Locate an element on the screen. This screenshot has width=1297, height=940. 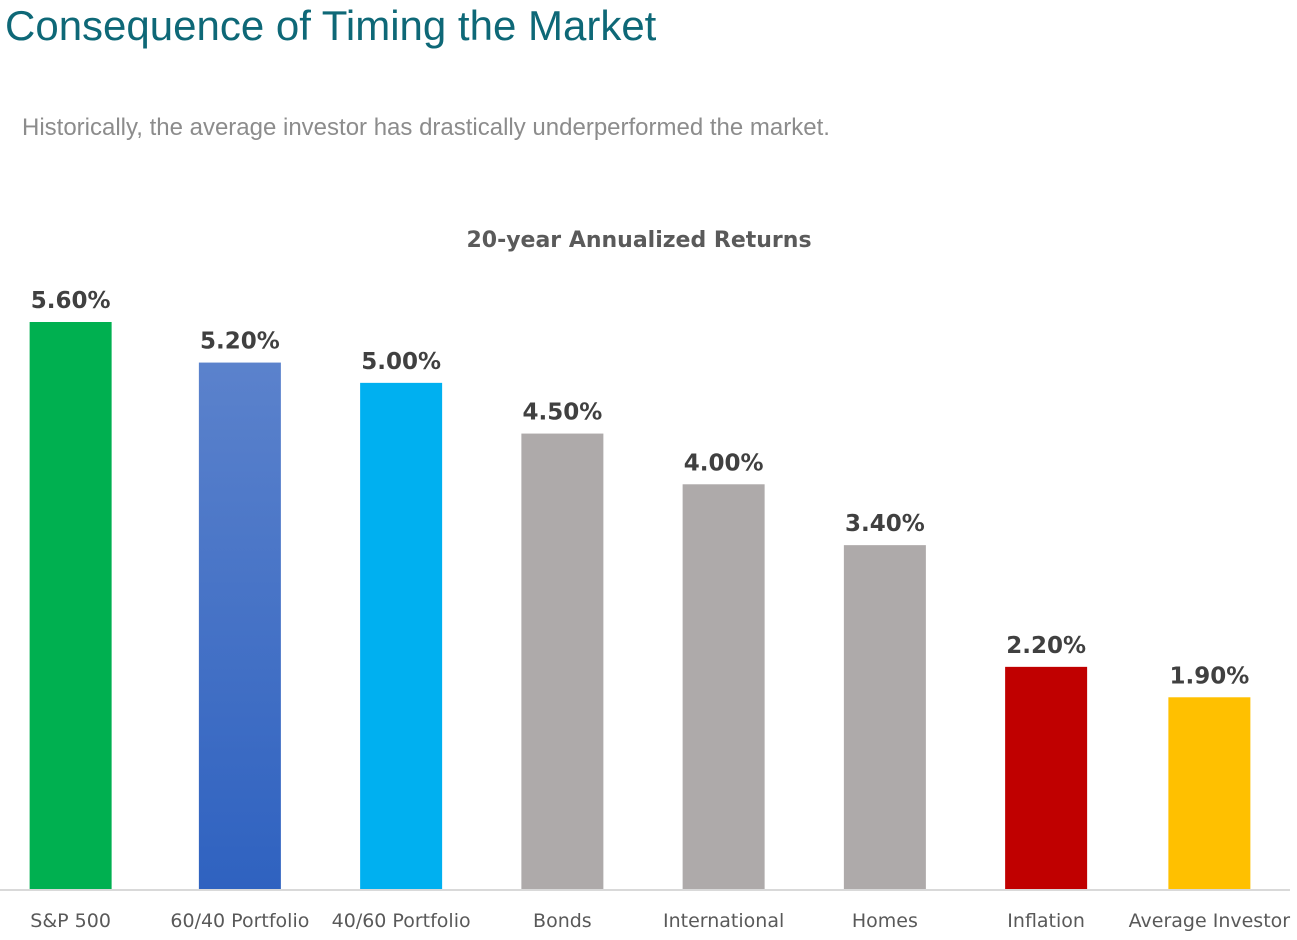
chart-title: 20-year Annualized Returns is located at coordinates (638, 240).